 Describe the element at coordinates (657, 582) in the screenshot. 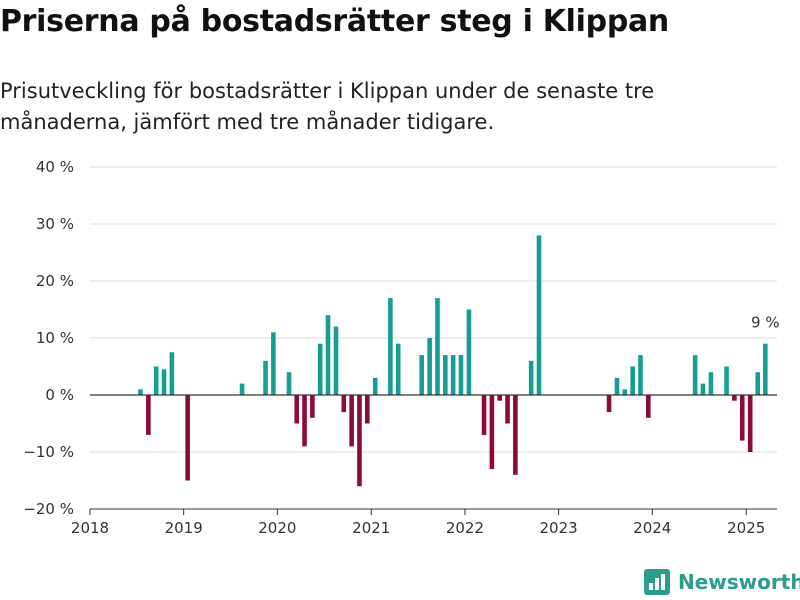

I see `bar-chart-icon` at that location.